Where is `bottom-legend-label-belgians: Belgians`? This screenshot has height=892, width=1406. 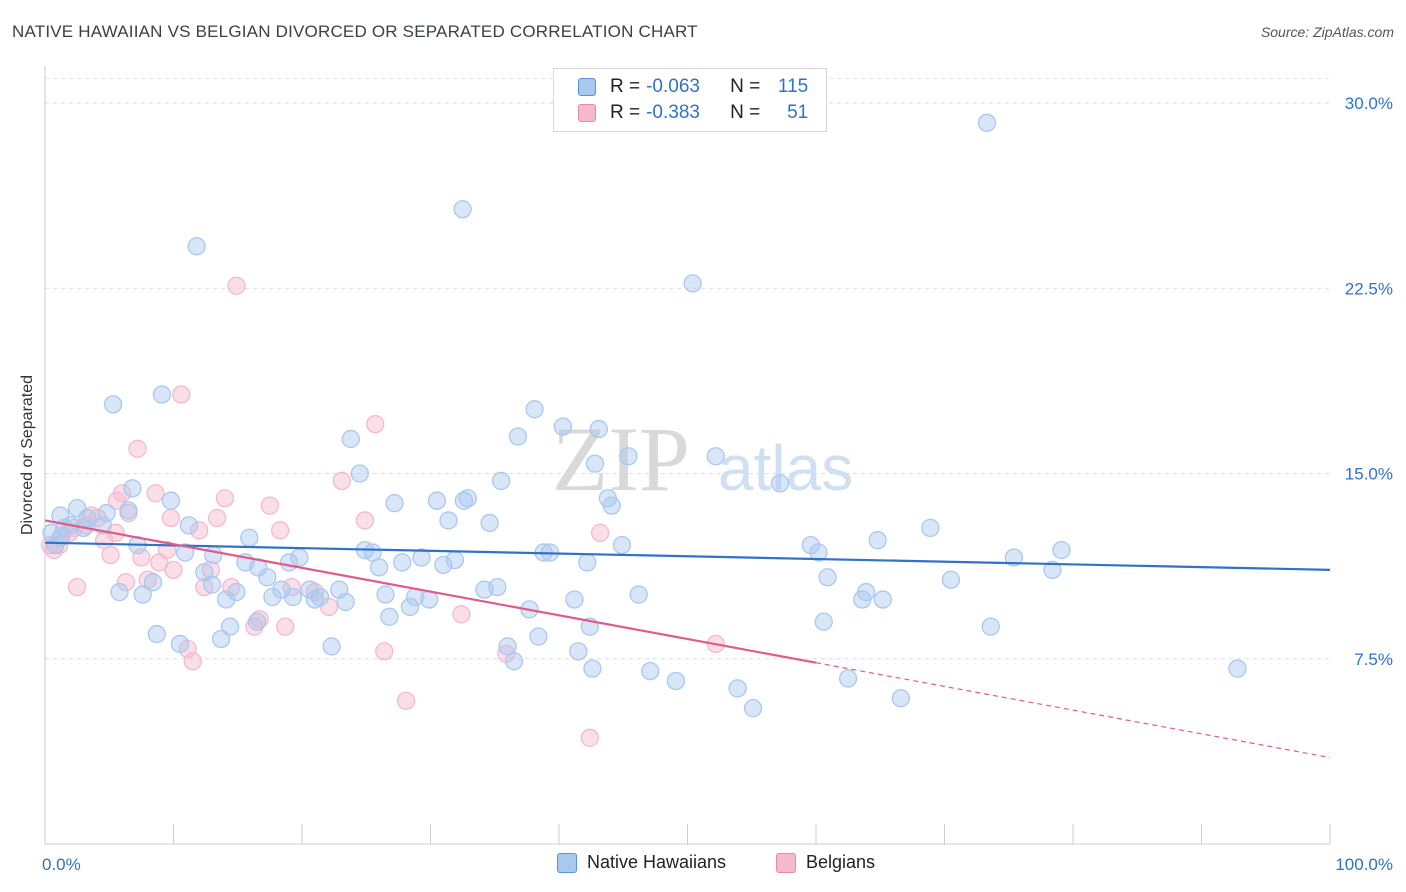
bottom-legend-label-belgians: Belgians is located at coordinates (841, 862).